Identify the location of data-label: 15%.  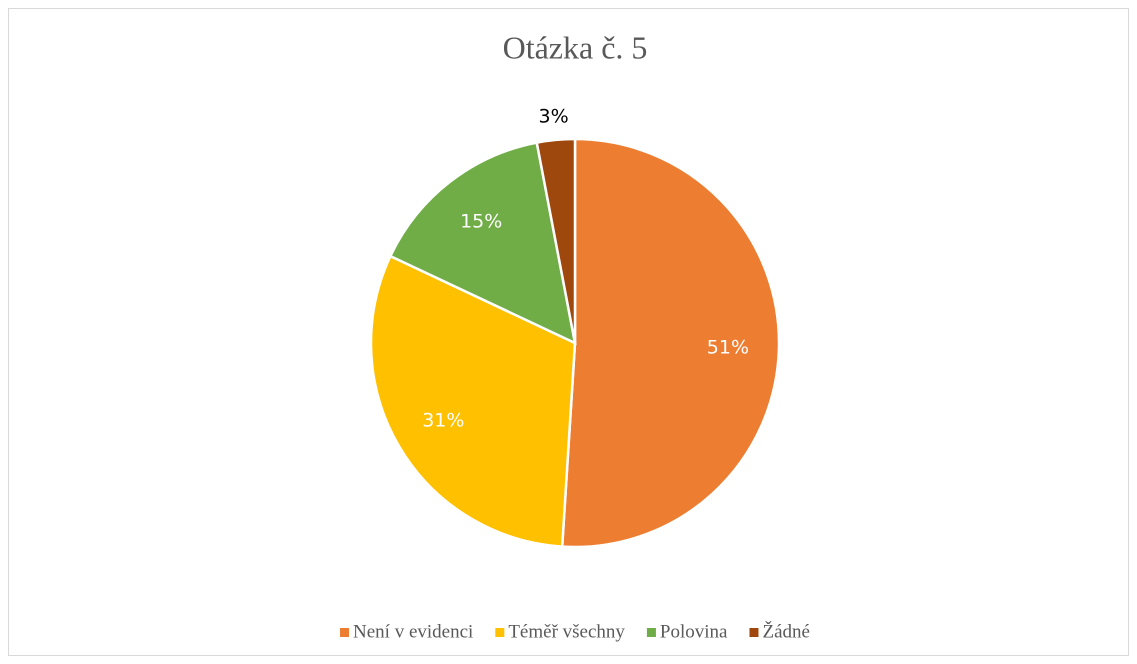
(481, 222).